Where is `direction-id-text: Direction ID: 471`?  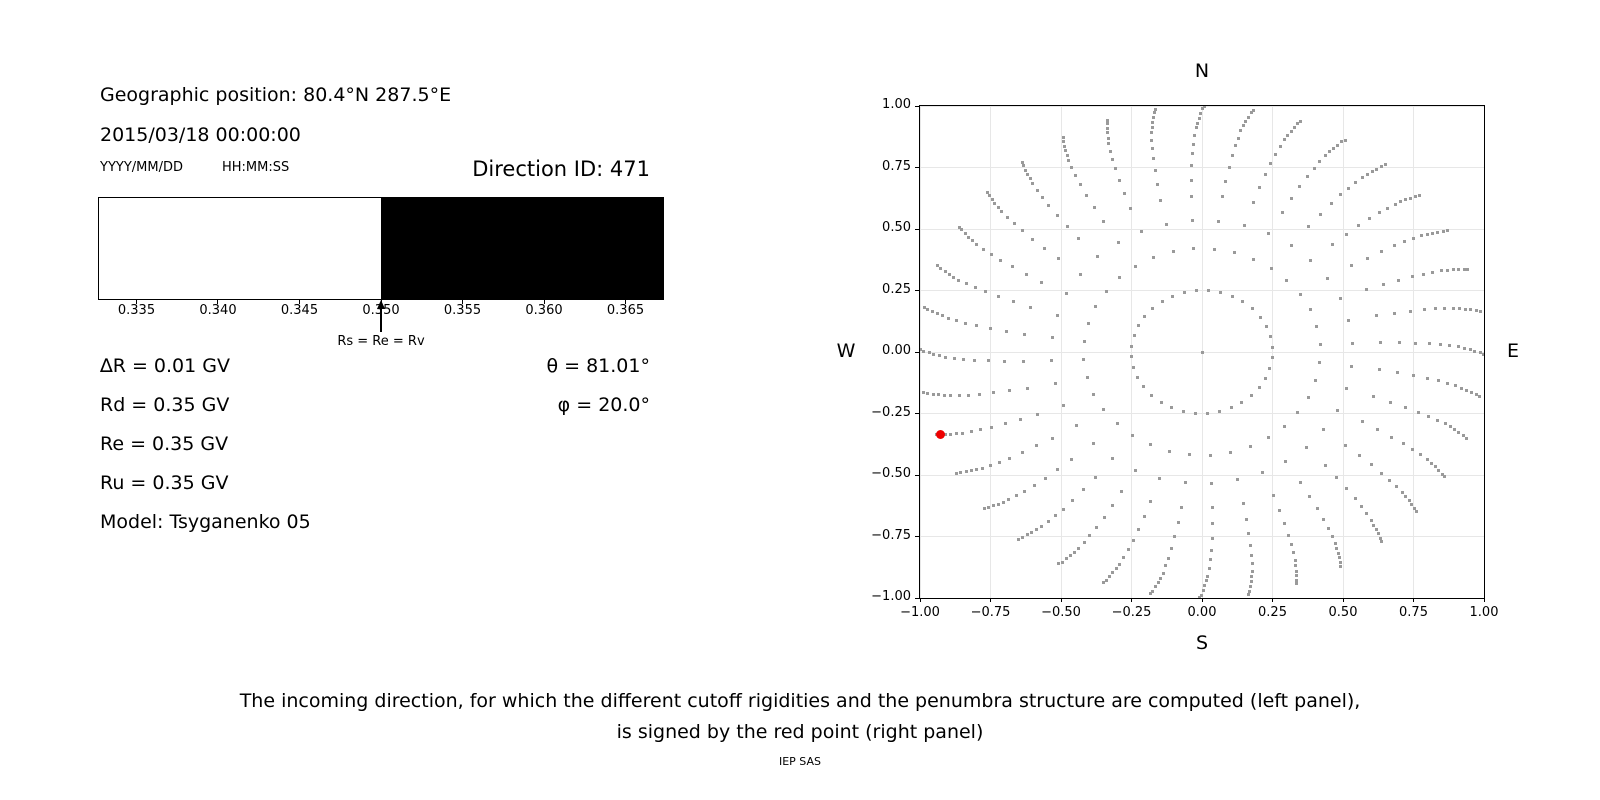 direction-id-text: Direction ID: 471 is located at coordinates (561, 169).